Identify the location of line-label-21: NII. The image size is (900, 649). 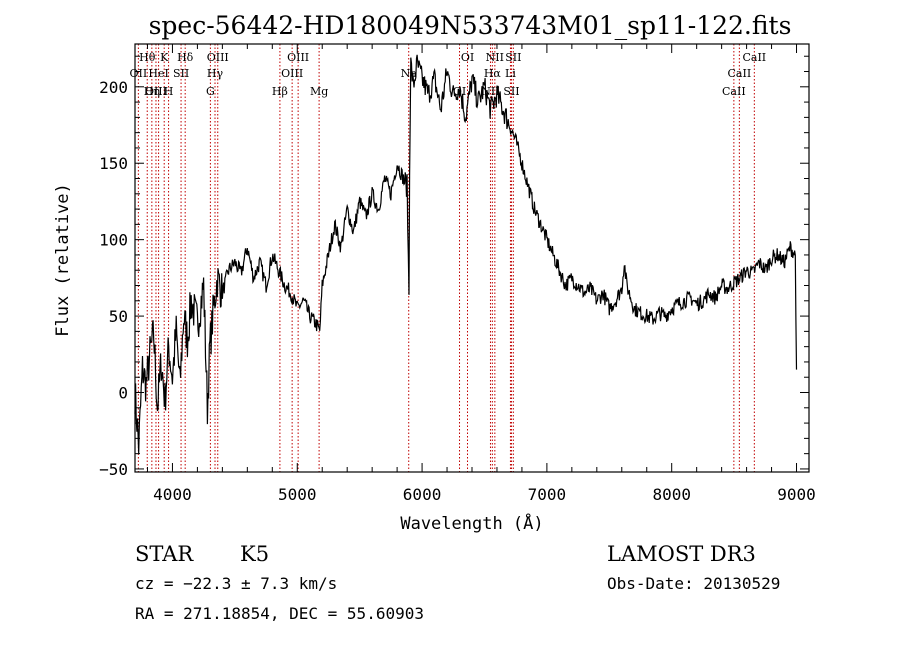
(495, 57).